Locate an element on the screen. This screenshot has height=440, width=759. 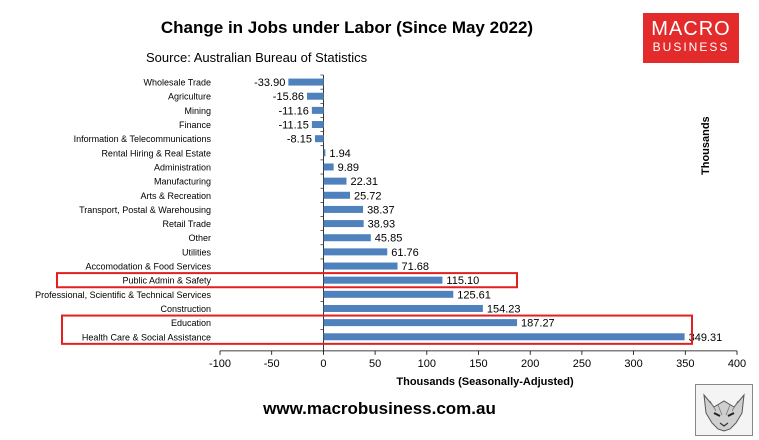
category-label: Retail Trade is located at coordinates (186, 224).